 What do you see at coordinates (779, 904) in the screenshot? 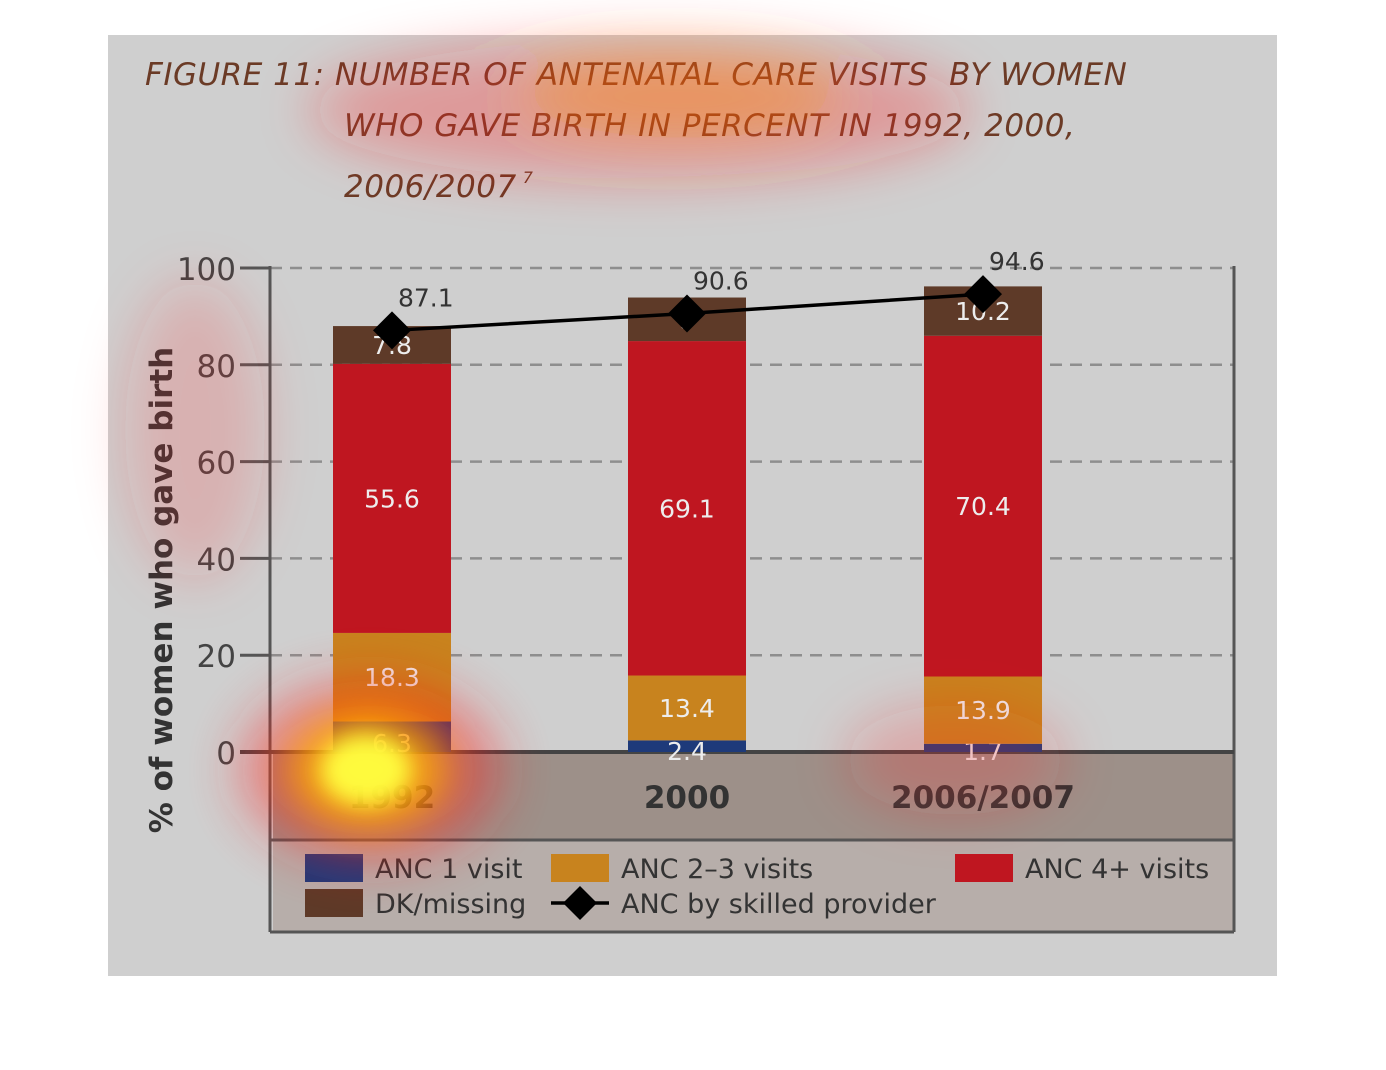
I see `legend-label: ANC by skilled provider` at bounding box center [779, 904].